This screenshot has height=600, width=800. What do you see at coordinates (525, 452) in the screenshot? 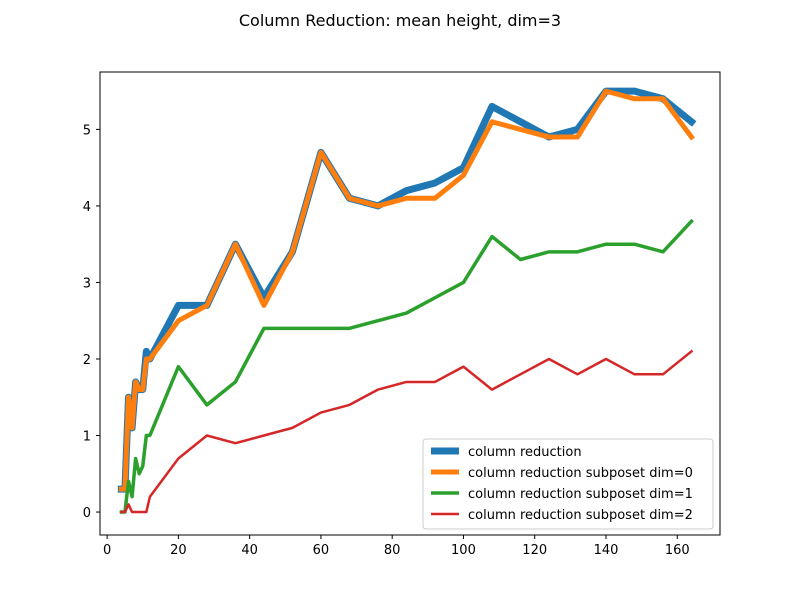
I see `legend-label: column reduction` at bounding box center [525, 452].